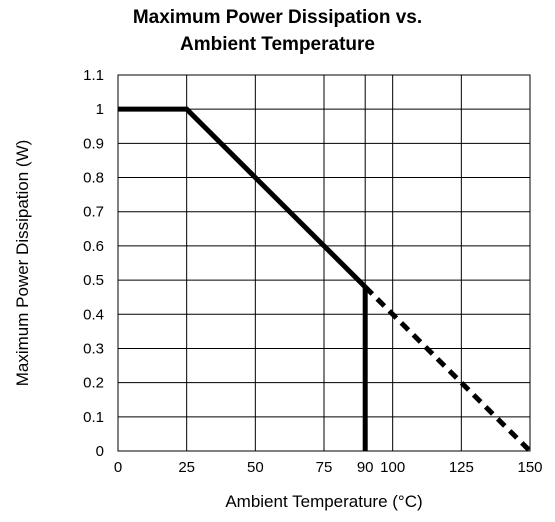 Image resolution: width=555 pixels, height=522 pixels. What do you see at coordinates (93, 383) in the screenshot?
I see `y-tick-label: 0.2` at bounding box center [93, 383].